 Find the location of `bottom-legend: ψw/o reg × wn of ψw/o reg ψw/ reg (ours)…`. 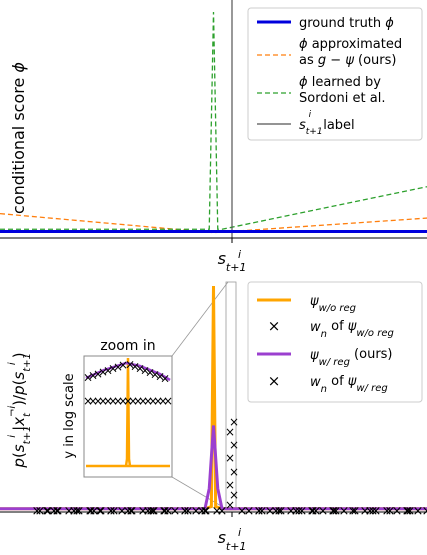

bottom-legend: ψw/o reg × wn of ψw/o reg ψw/ reg (ours)… is located at coordinates (335, 342).